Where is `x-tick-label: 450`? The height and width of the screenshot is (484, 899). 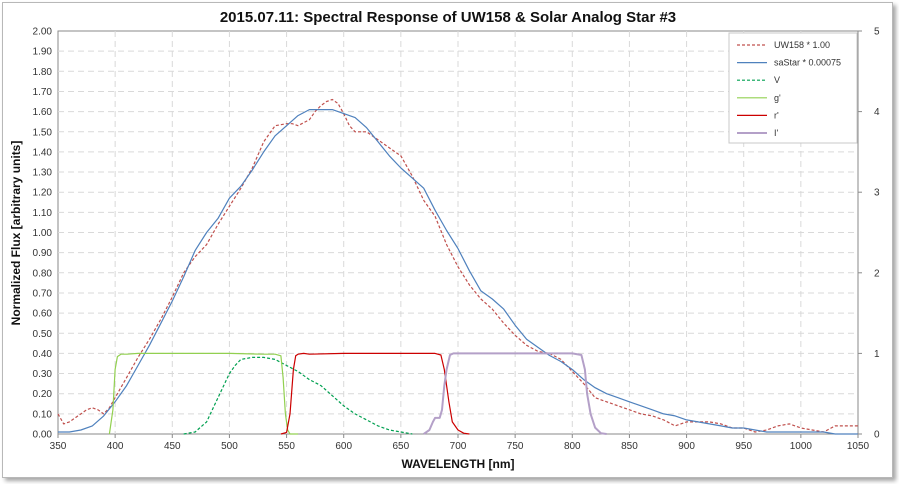
x-tick-label: 450 is located at coordinates (172, 446).